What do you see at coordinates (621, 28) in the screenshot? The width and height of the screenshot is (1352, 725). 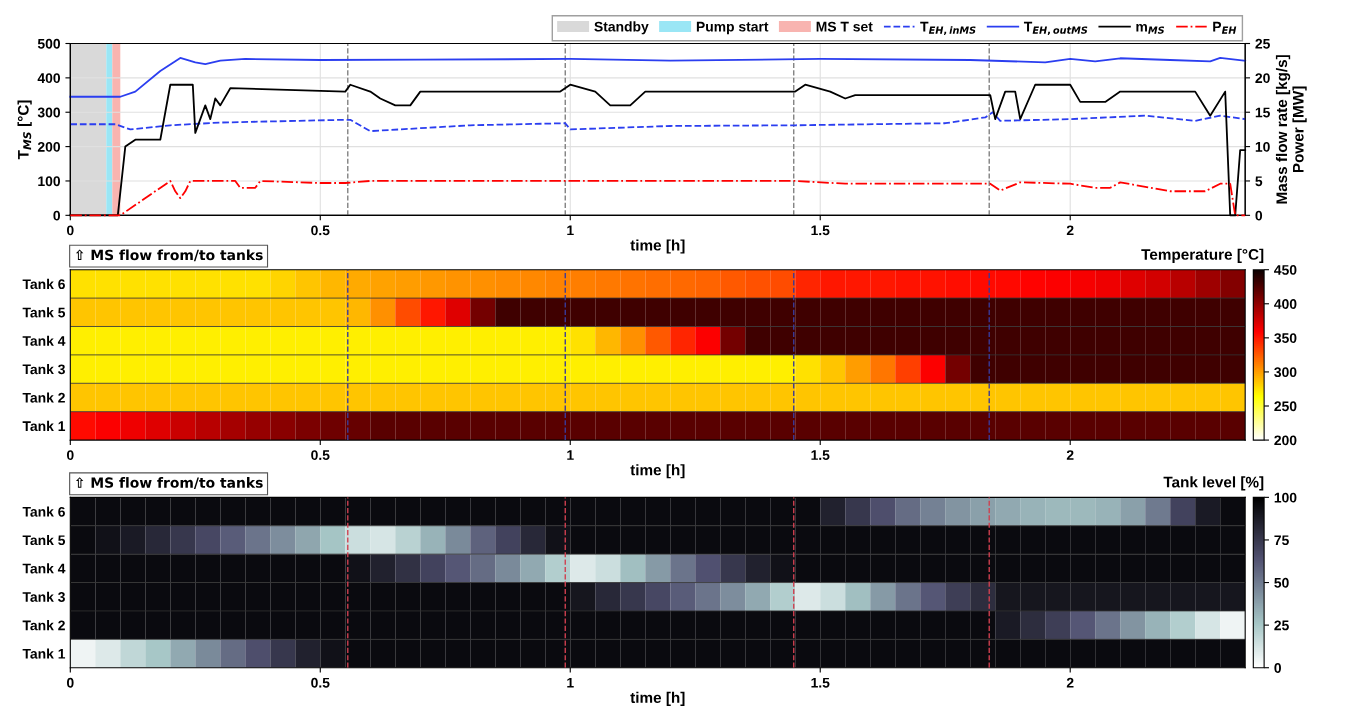 I see `legend-label: Standby` at bounding box center [621, 28].